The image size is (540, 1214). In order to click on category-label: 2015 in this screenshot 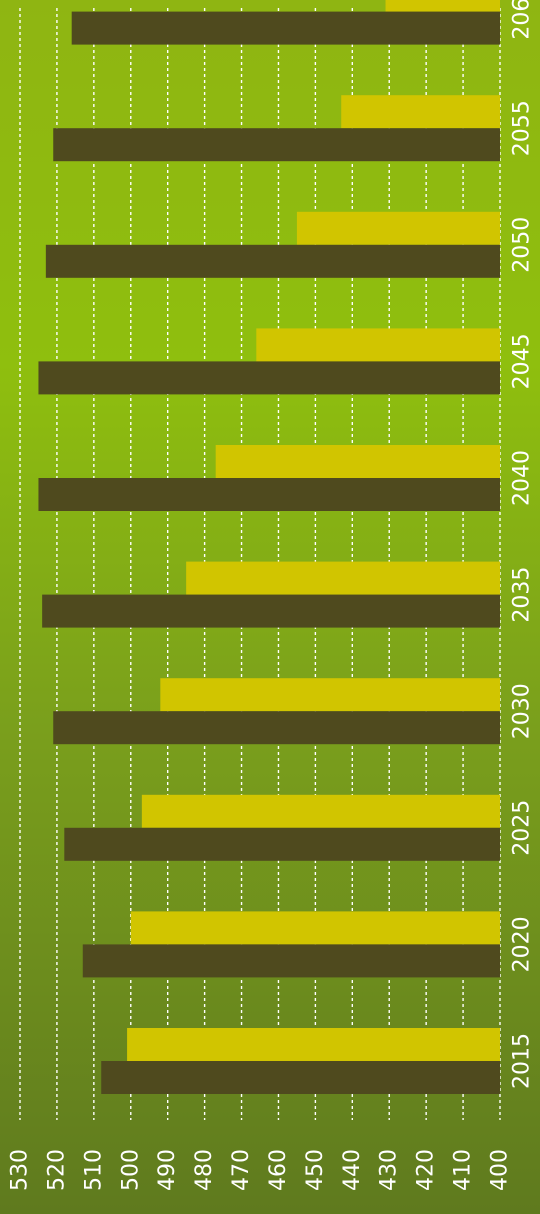, I will do `click(522, 1061)`.